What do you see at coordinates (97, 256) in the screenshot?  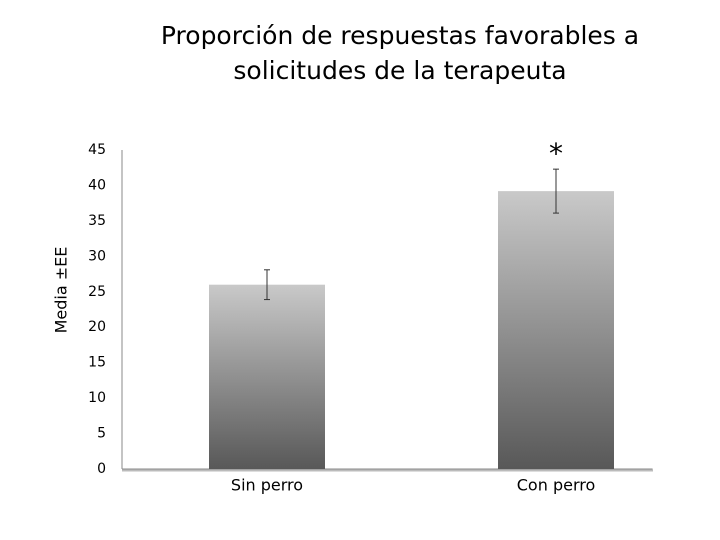 I see `y-tick-label: 30` at bounding box center [97, 256].